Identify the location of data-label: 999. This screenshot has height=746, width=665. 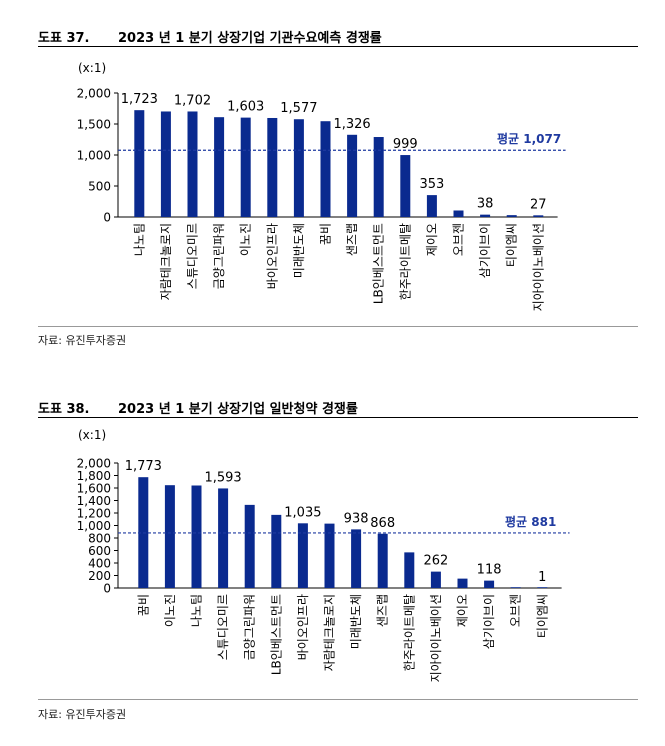
(405, 144).